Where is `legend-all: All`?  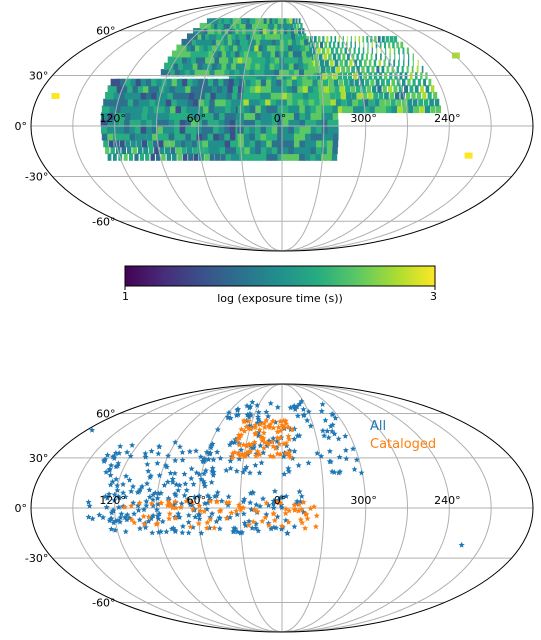 legend-all: All is located at coordinates (378, 426).